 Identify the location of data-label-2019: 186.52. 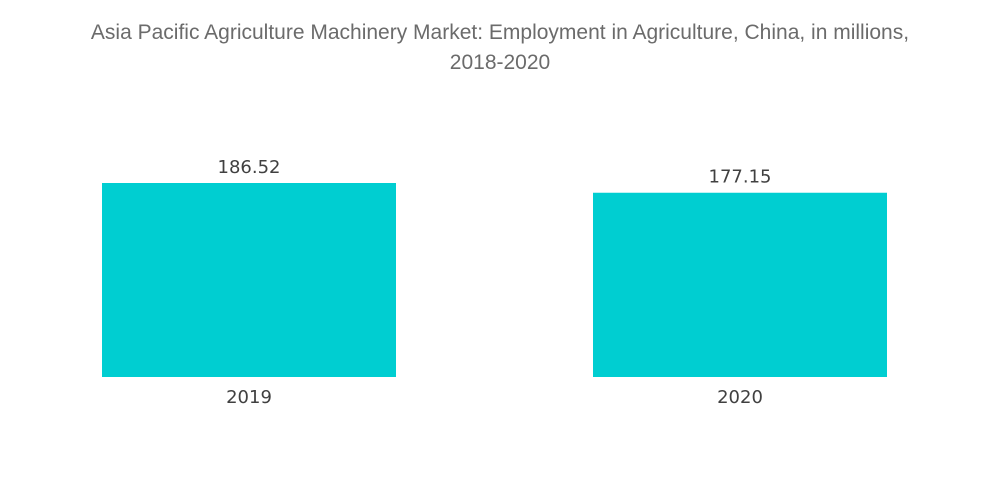
(249, 167).